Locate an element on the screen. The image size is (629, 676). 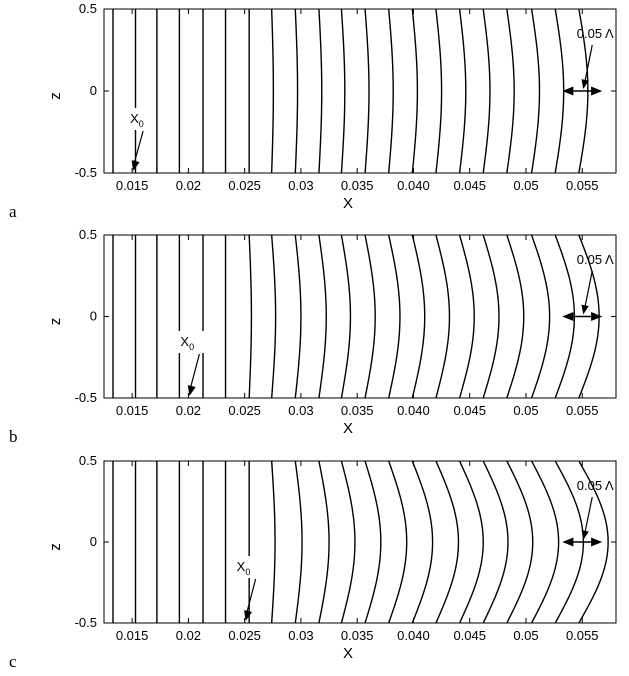
x-tick-label: 0.05 is located at coordinates (525, 410).